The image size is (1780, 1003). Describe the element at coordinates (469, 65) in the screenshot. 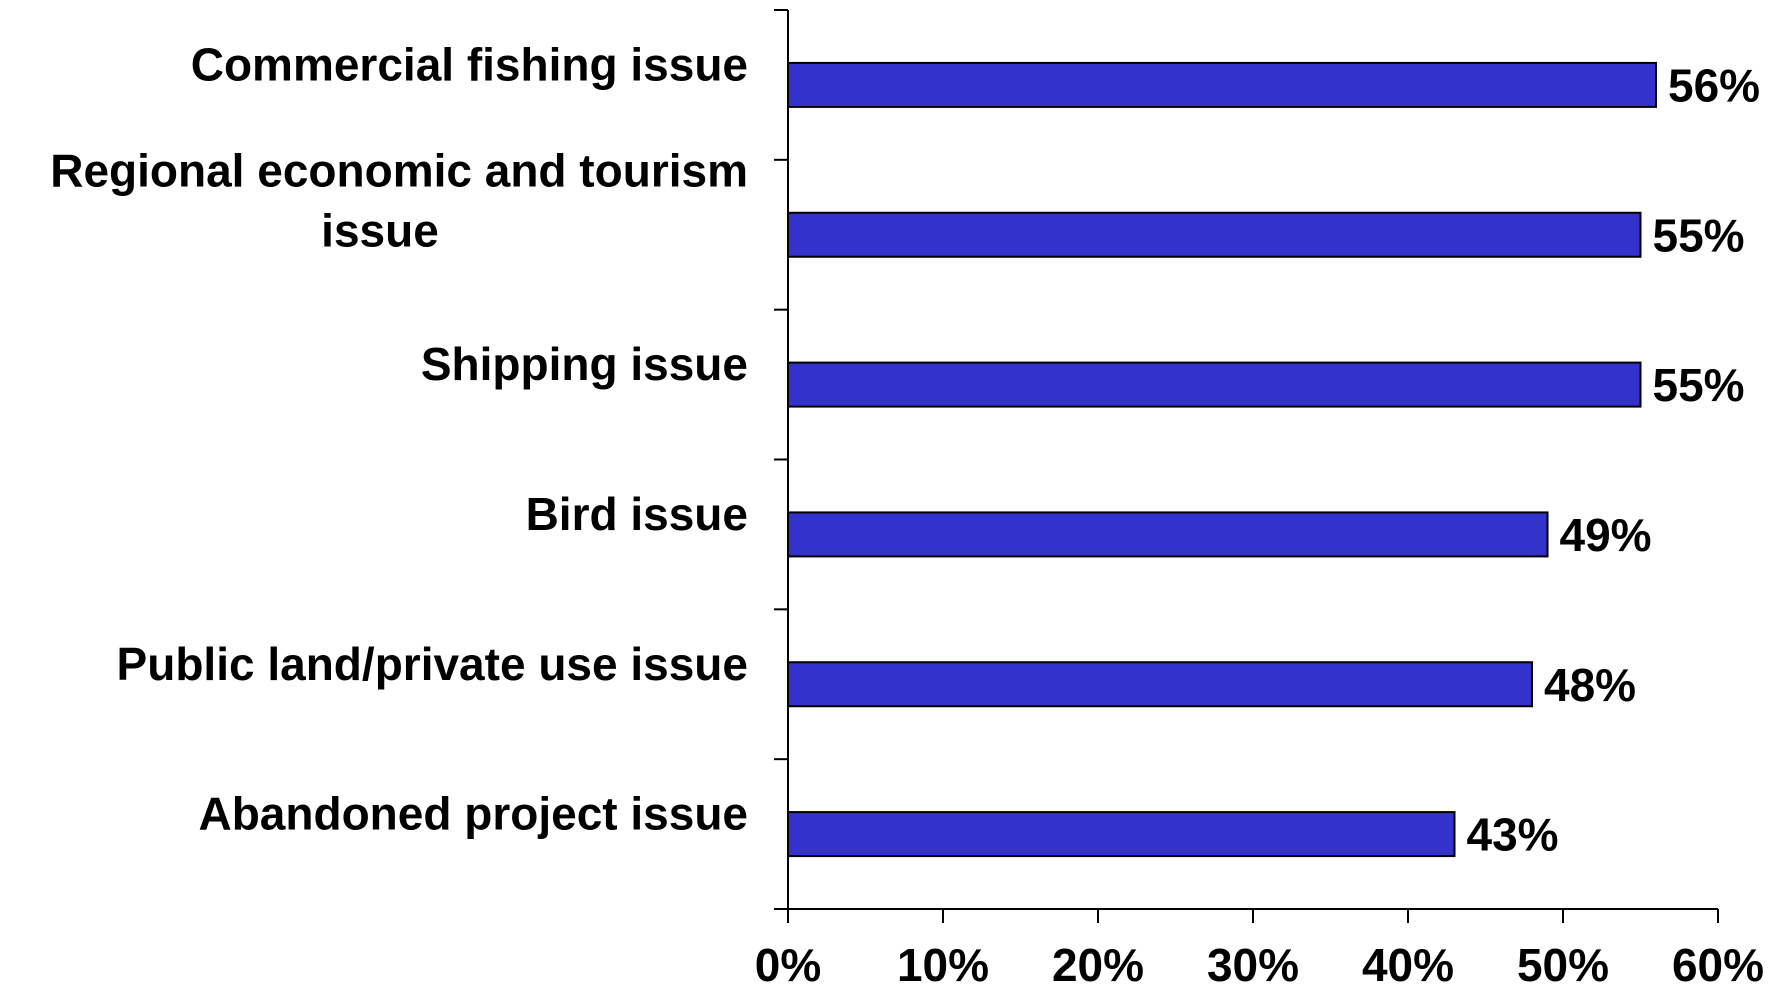

I see `category-label: Commercial fishing issue` at that location.